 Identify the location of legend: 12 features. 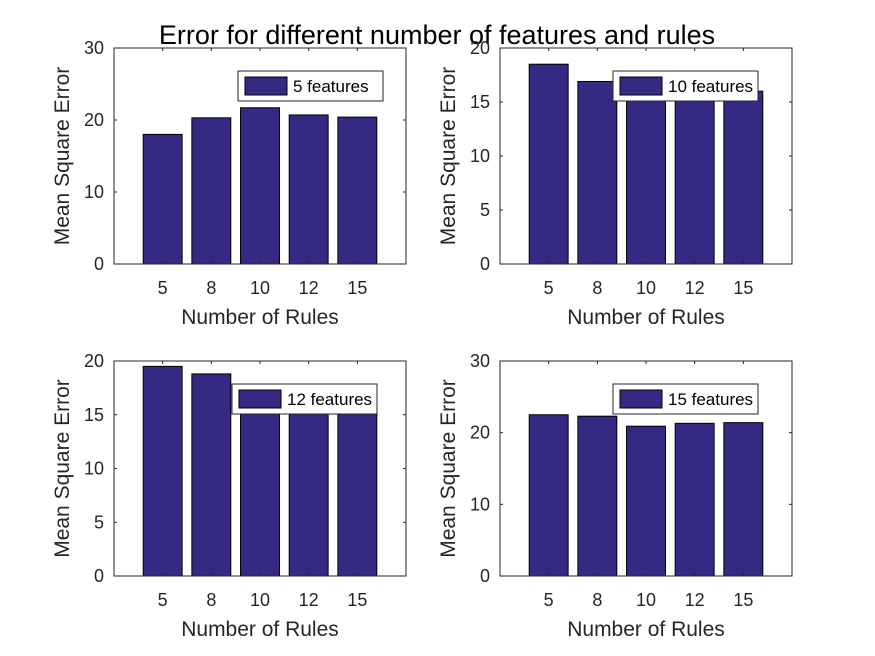
(304, 399).